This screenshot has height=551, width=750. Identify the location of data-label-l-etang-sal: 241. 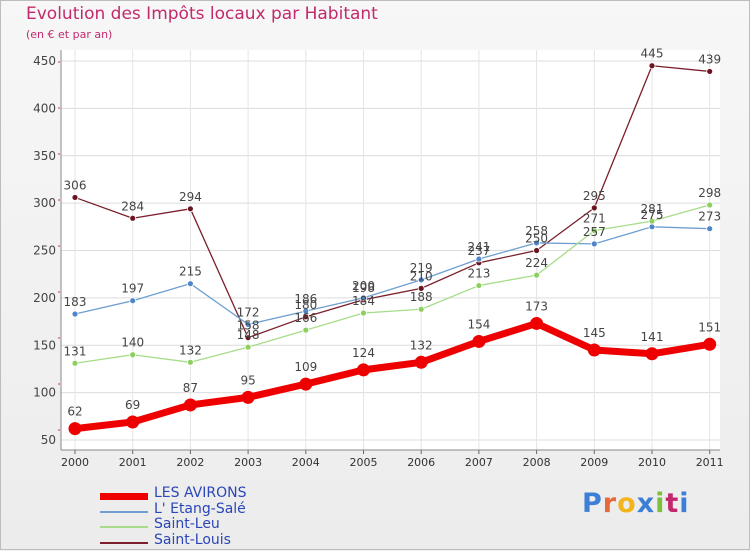
(478, 247).